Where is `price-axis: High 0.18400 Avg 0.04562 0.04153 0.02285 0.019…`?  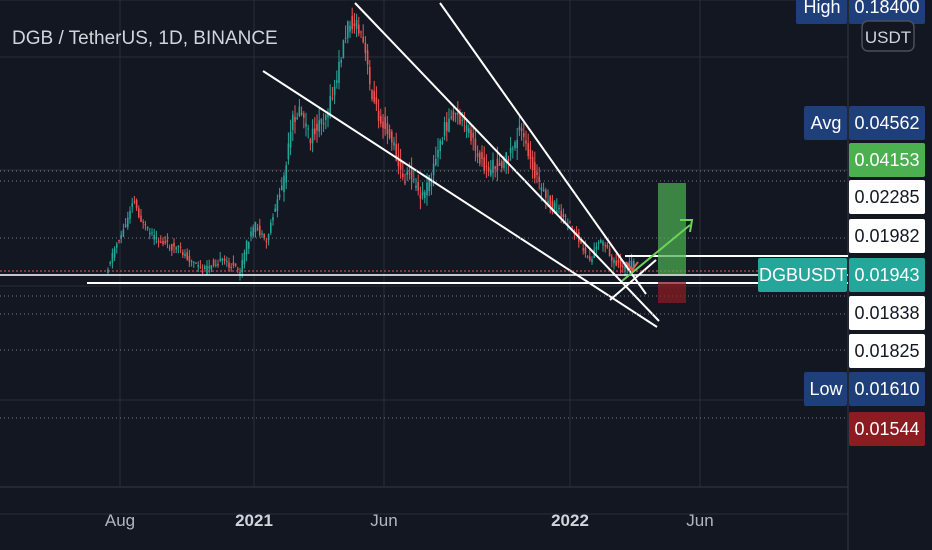 price-axis: High 0.18400 Avg 0.04562 0.04153 0.02285 0.019… is located at coordinates (841, 223).